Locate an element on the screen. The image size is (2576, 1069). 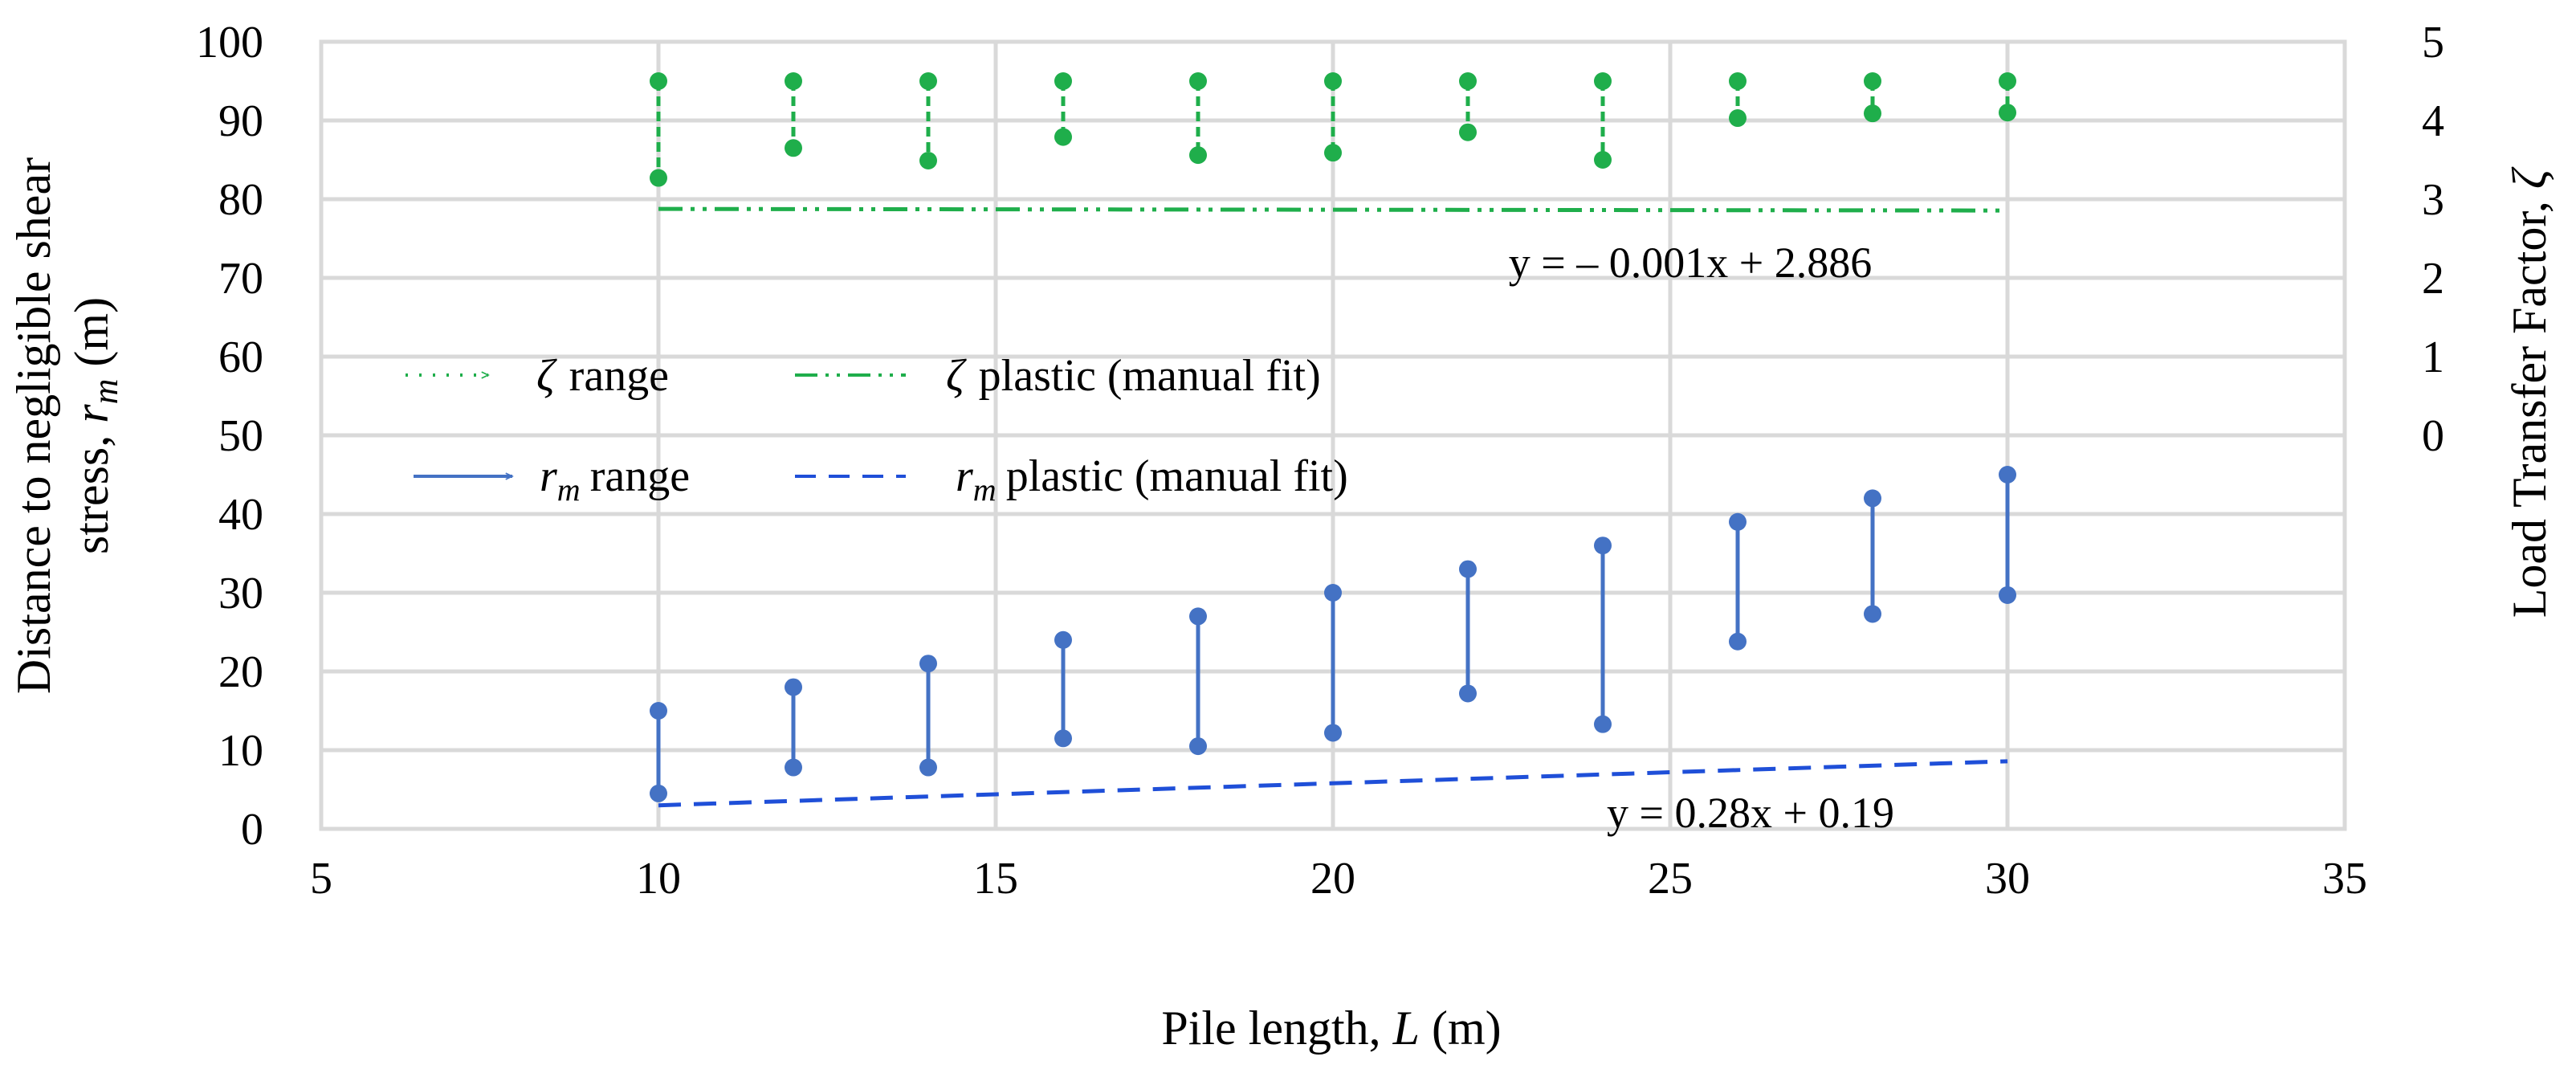
y-left-axis-title-line1: Distance to negligible shear is located at coordinates (33, 425).